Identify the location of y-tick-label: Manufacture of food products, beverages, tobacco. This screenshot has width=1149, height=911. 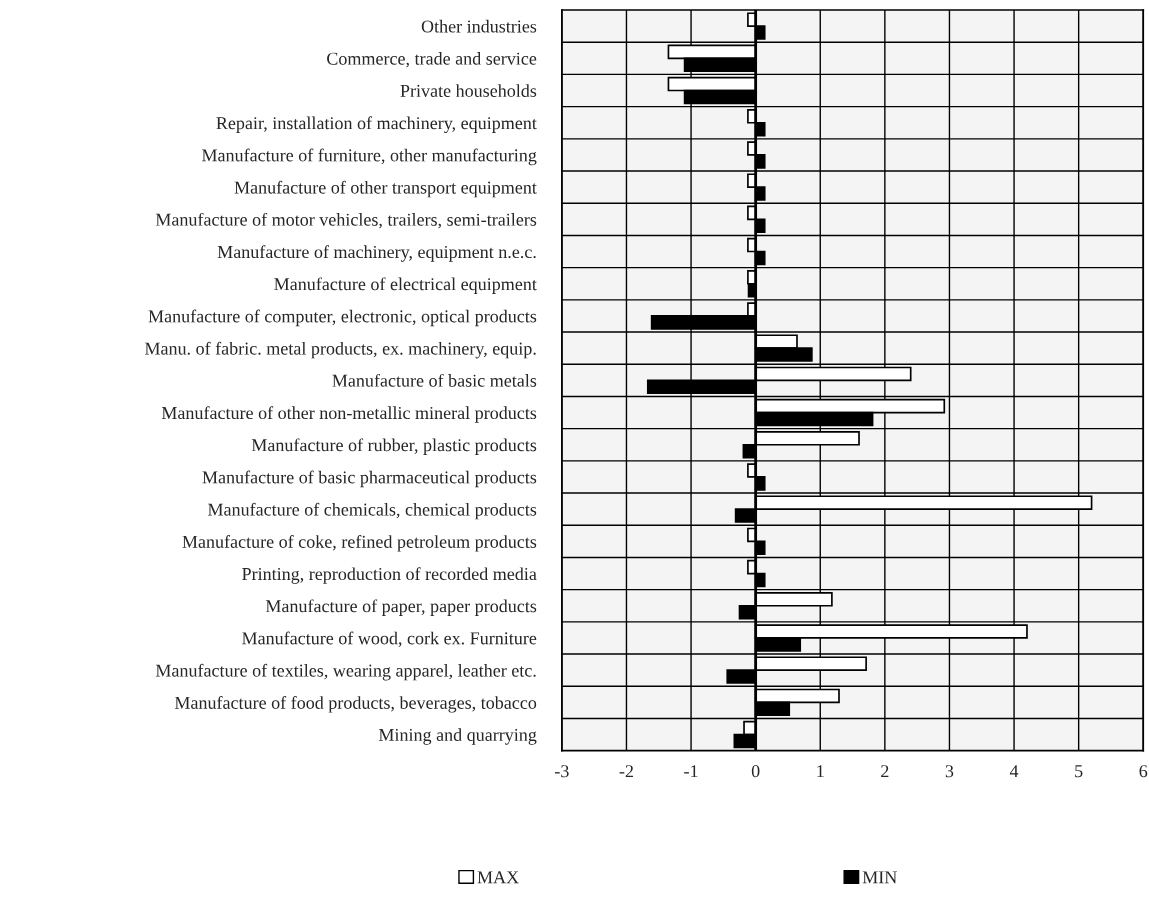
(355, 704).